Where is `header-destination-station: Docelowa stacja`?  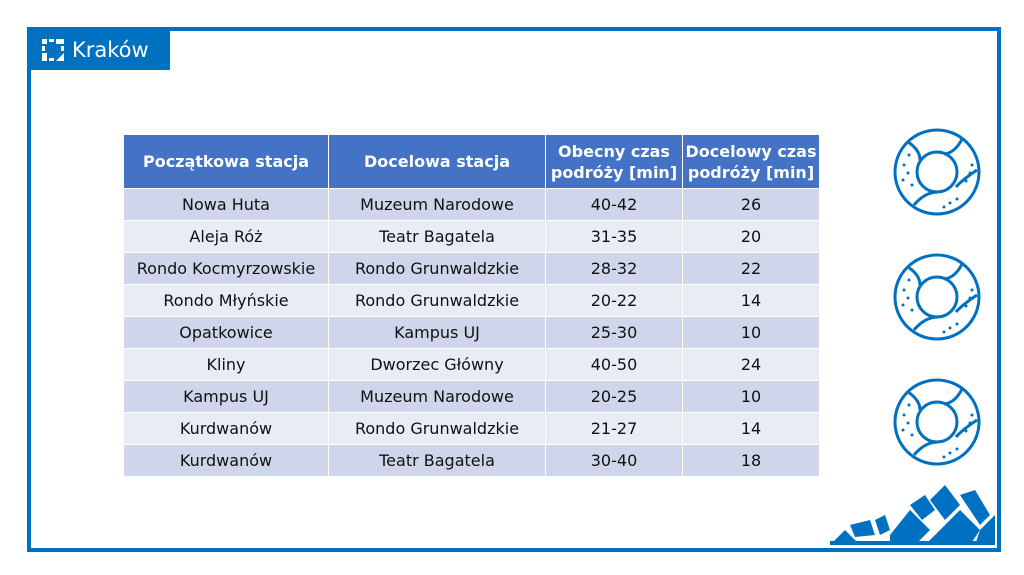 header-destination-station: Docelowa stacja is located at coordinates (437, 162).